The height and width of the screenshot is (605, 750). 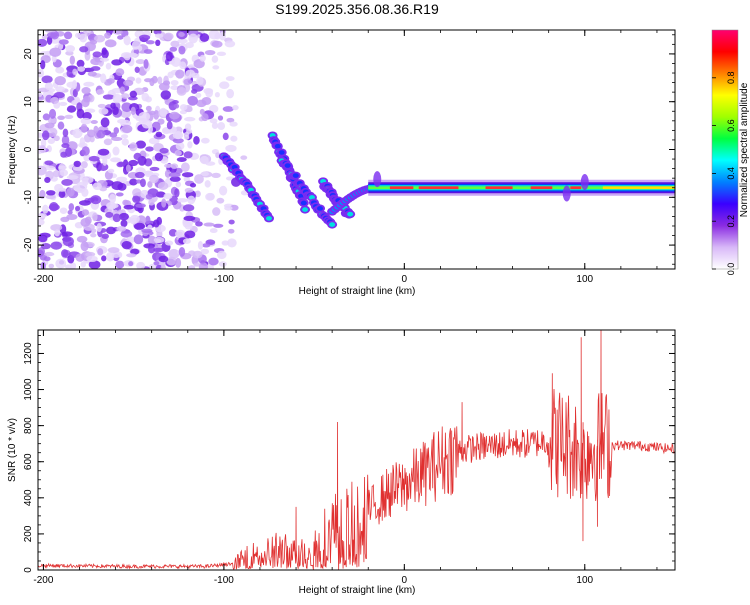 I want to click on colorbar-tick-label: 0.8, so click(x=731, y=78).